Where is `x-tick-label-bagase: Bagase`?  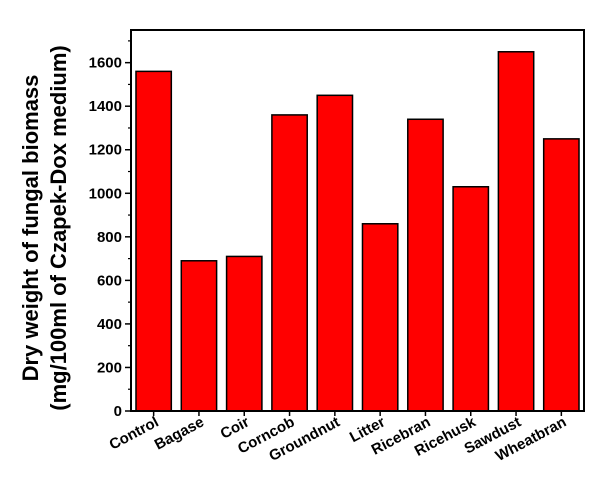 x-tick-label-bagase: Bagase is located at coordinates (179, 434).